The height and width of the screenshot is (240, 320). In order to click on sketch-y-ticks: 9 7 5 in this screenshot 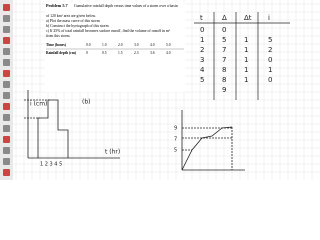, I will do `click(175, 140)`.